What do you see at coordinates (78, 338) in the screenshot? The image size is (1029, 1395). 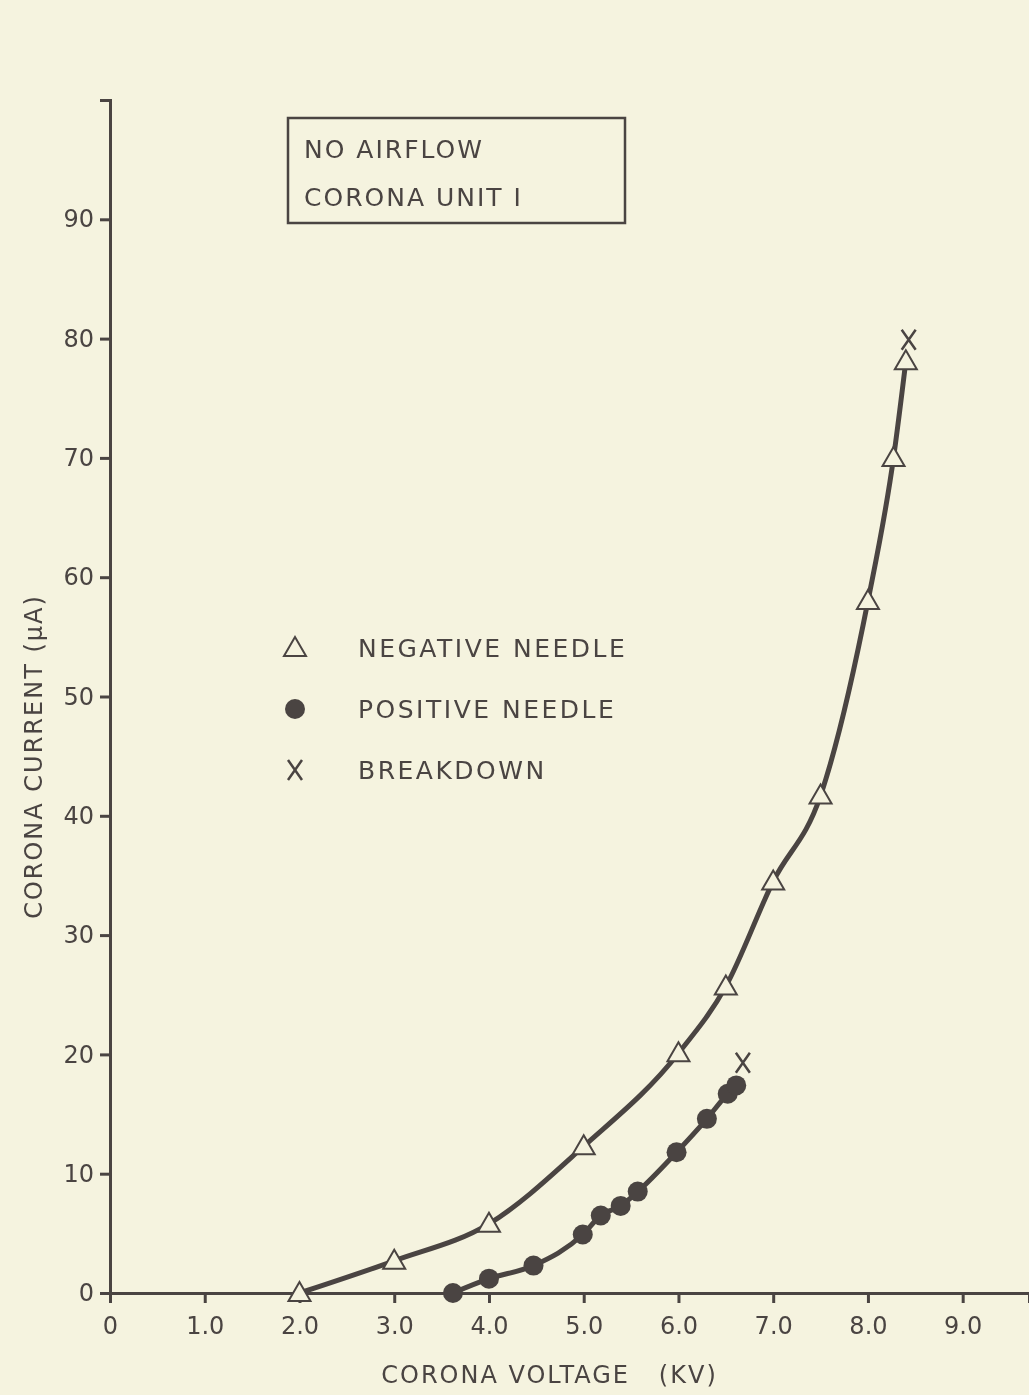 I see `y-tick-label: 80` at bounding box center [78, 338].